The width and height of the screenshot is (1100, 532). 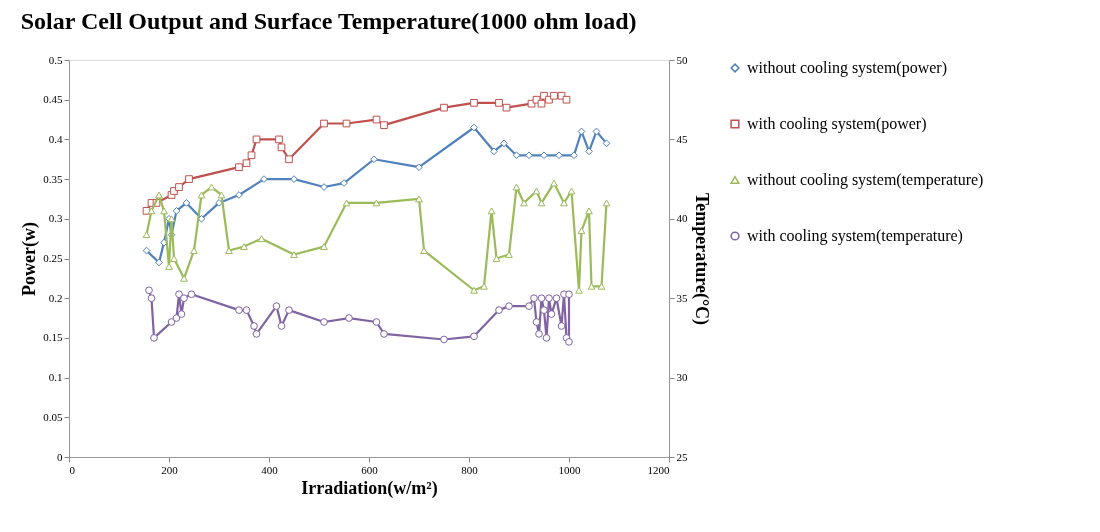 What do you see at coordinates (72, 469) in the screenshot?
I see `x-tick-label: 0` at bounding box center [72, 469].